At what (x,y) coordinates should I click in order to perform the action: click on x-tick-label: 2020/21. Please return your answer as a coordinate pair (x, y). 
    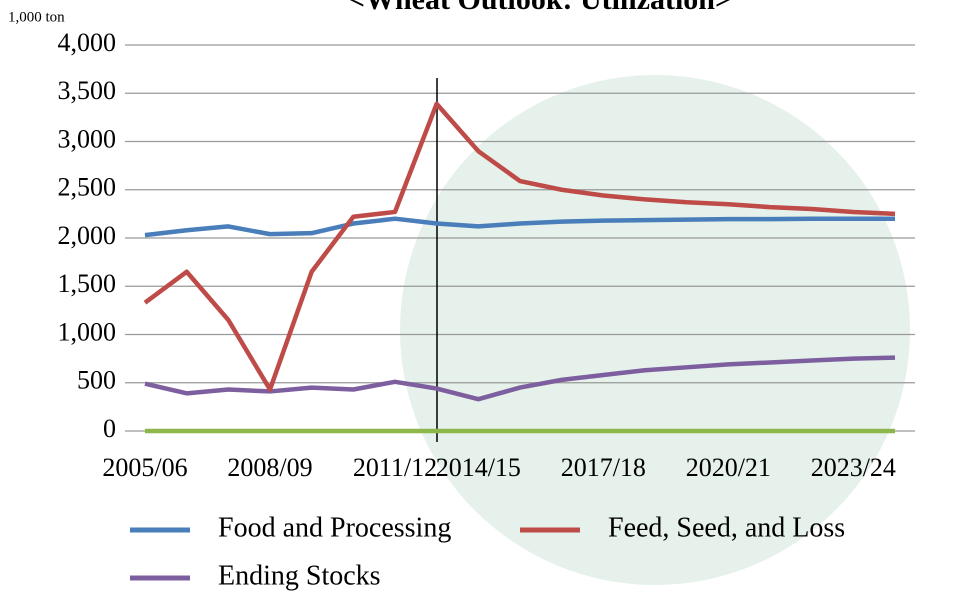
    Looking at the image, I should click on (728, 467).